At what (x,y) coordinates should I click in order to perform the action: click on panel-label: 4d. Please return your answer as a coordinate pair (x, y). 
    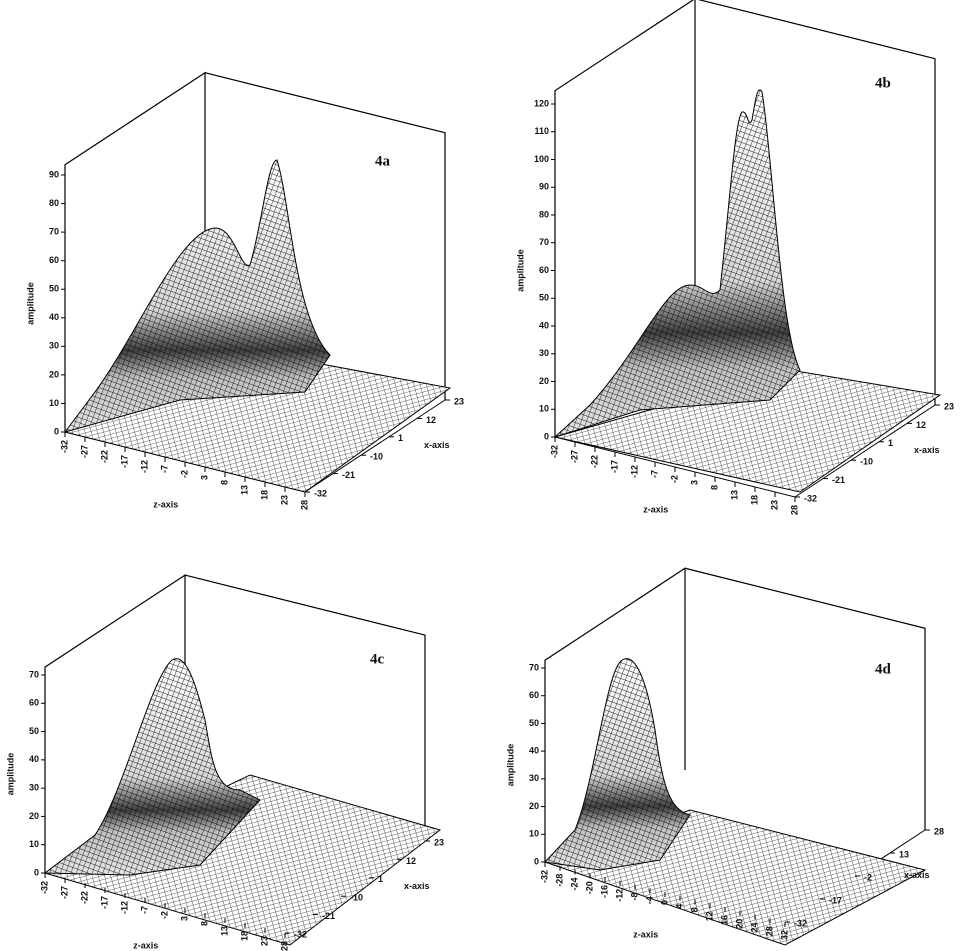
    Looking at the image, I should click on (883, 669).